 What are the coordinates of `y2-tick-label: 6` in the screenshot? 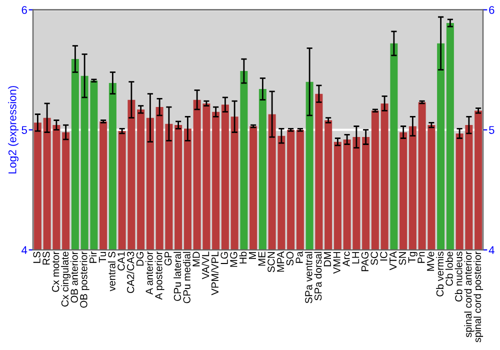 It's located at (491, 10).